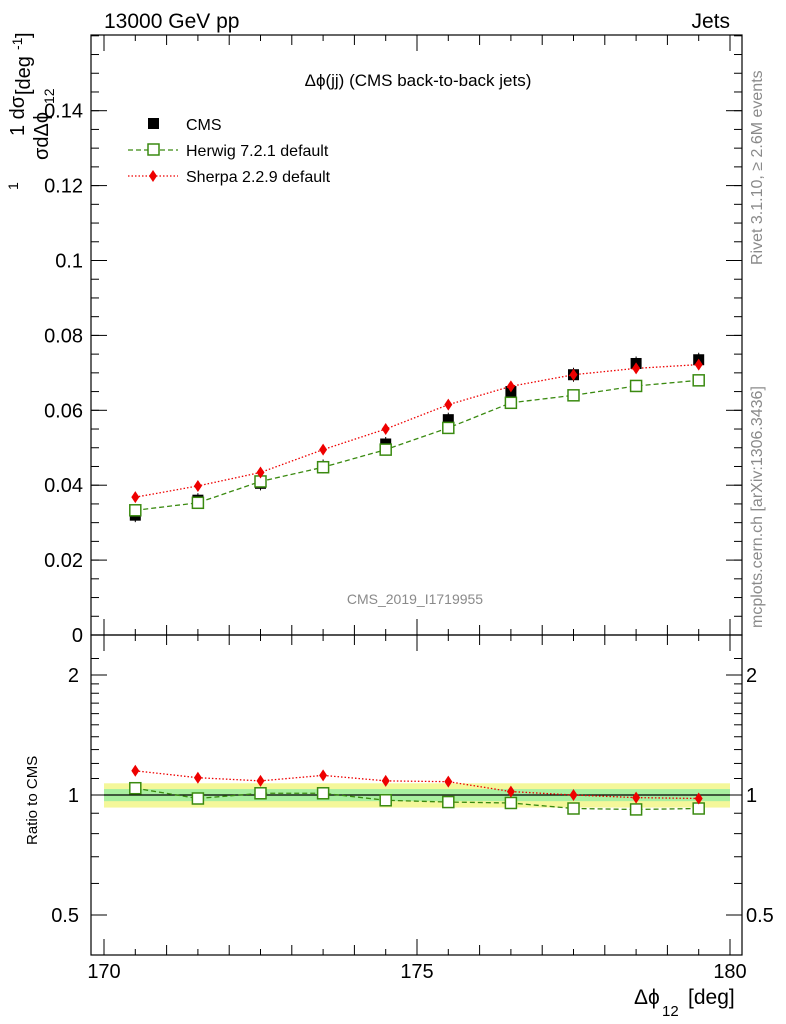 This screenshot has width=786, height=1024. What do you see at coordinates (751, 676) in the screenshot?
I see `ratio-y-tick-label-right: 2` at bounding box center [751, 676].